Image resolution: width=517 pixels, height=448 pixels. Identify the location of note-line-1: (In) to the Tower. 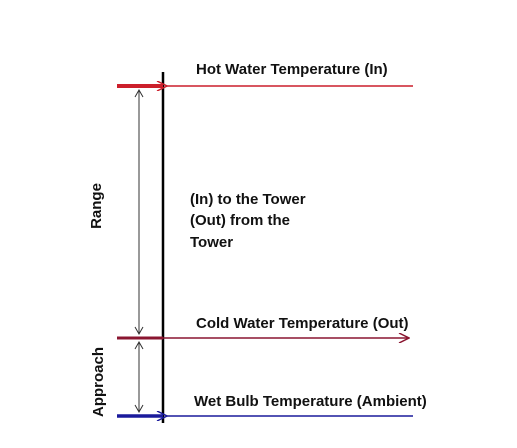
(248, 199).